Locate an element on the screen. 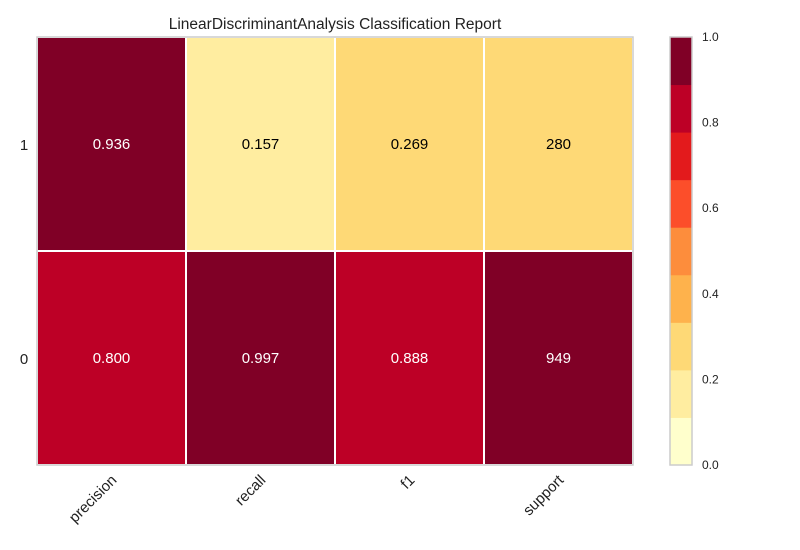  cell-value-label: 280 is located at coordinates (558, 144).